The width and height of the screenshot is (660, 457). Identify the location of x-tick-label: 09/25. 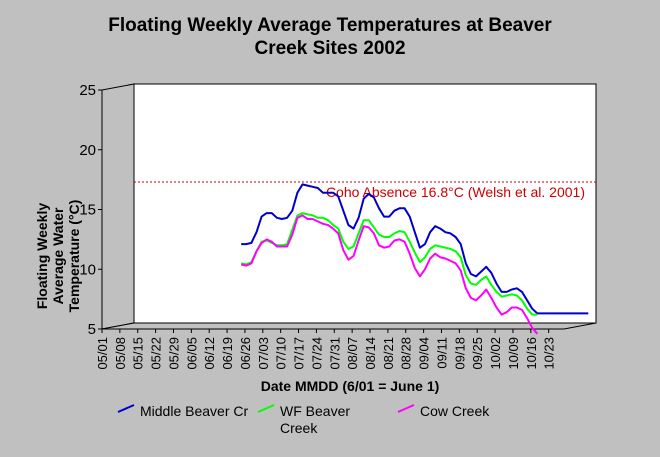
(477, 353).